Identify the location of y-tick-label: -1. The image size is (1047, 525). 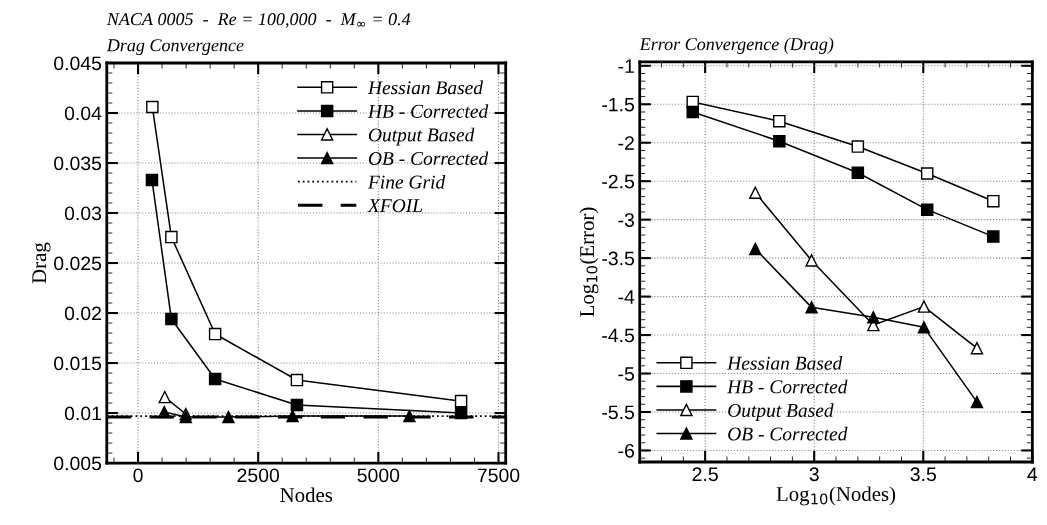
(626, 66).